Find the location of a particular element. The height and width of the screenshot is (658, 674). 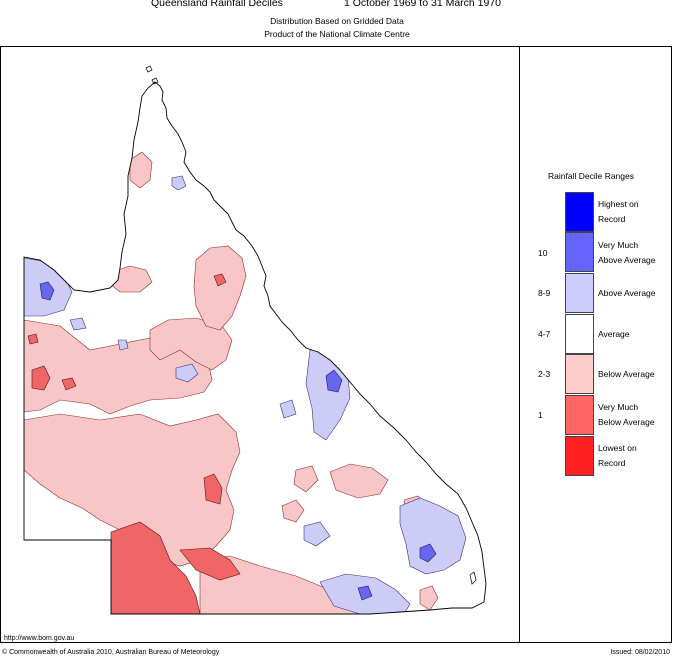

legend-divider is located at coordinates (519, 344).